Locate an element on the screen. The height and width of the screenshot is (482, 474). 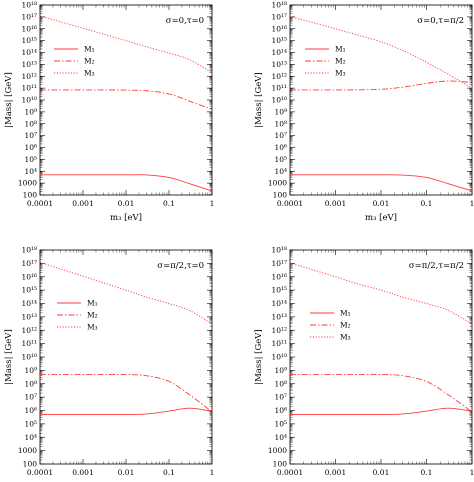
y-tick-label: 10⁵ is located at coordinates (280, 423).